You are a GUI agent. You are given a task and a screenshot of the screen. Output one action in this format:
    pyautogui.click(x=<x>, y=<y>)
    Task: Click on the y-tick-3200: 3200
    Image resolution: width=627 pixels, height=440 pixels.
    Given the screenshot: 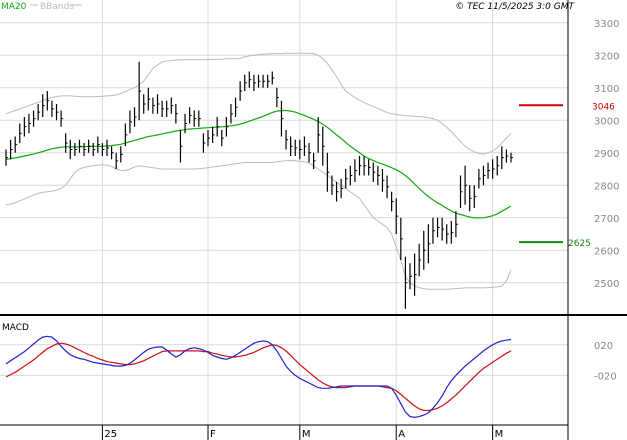 What is the action you would take?
    pyautogui.click(x=606, y=56)
    